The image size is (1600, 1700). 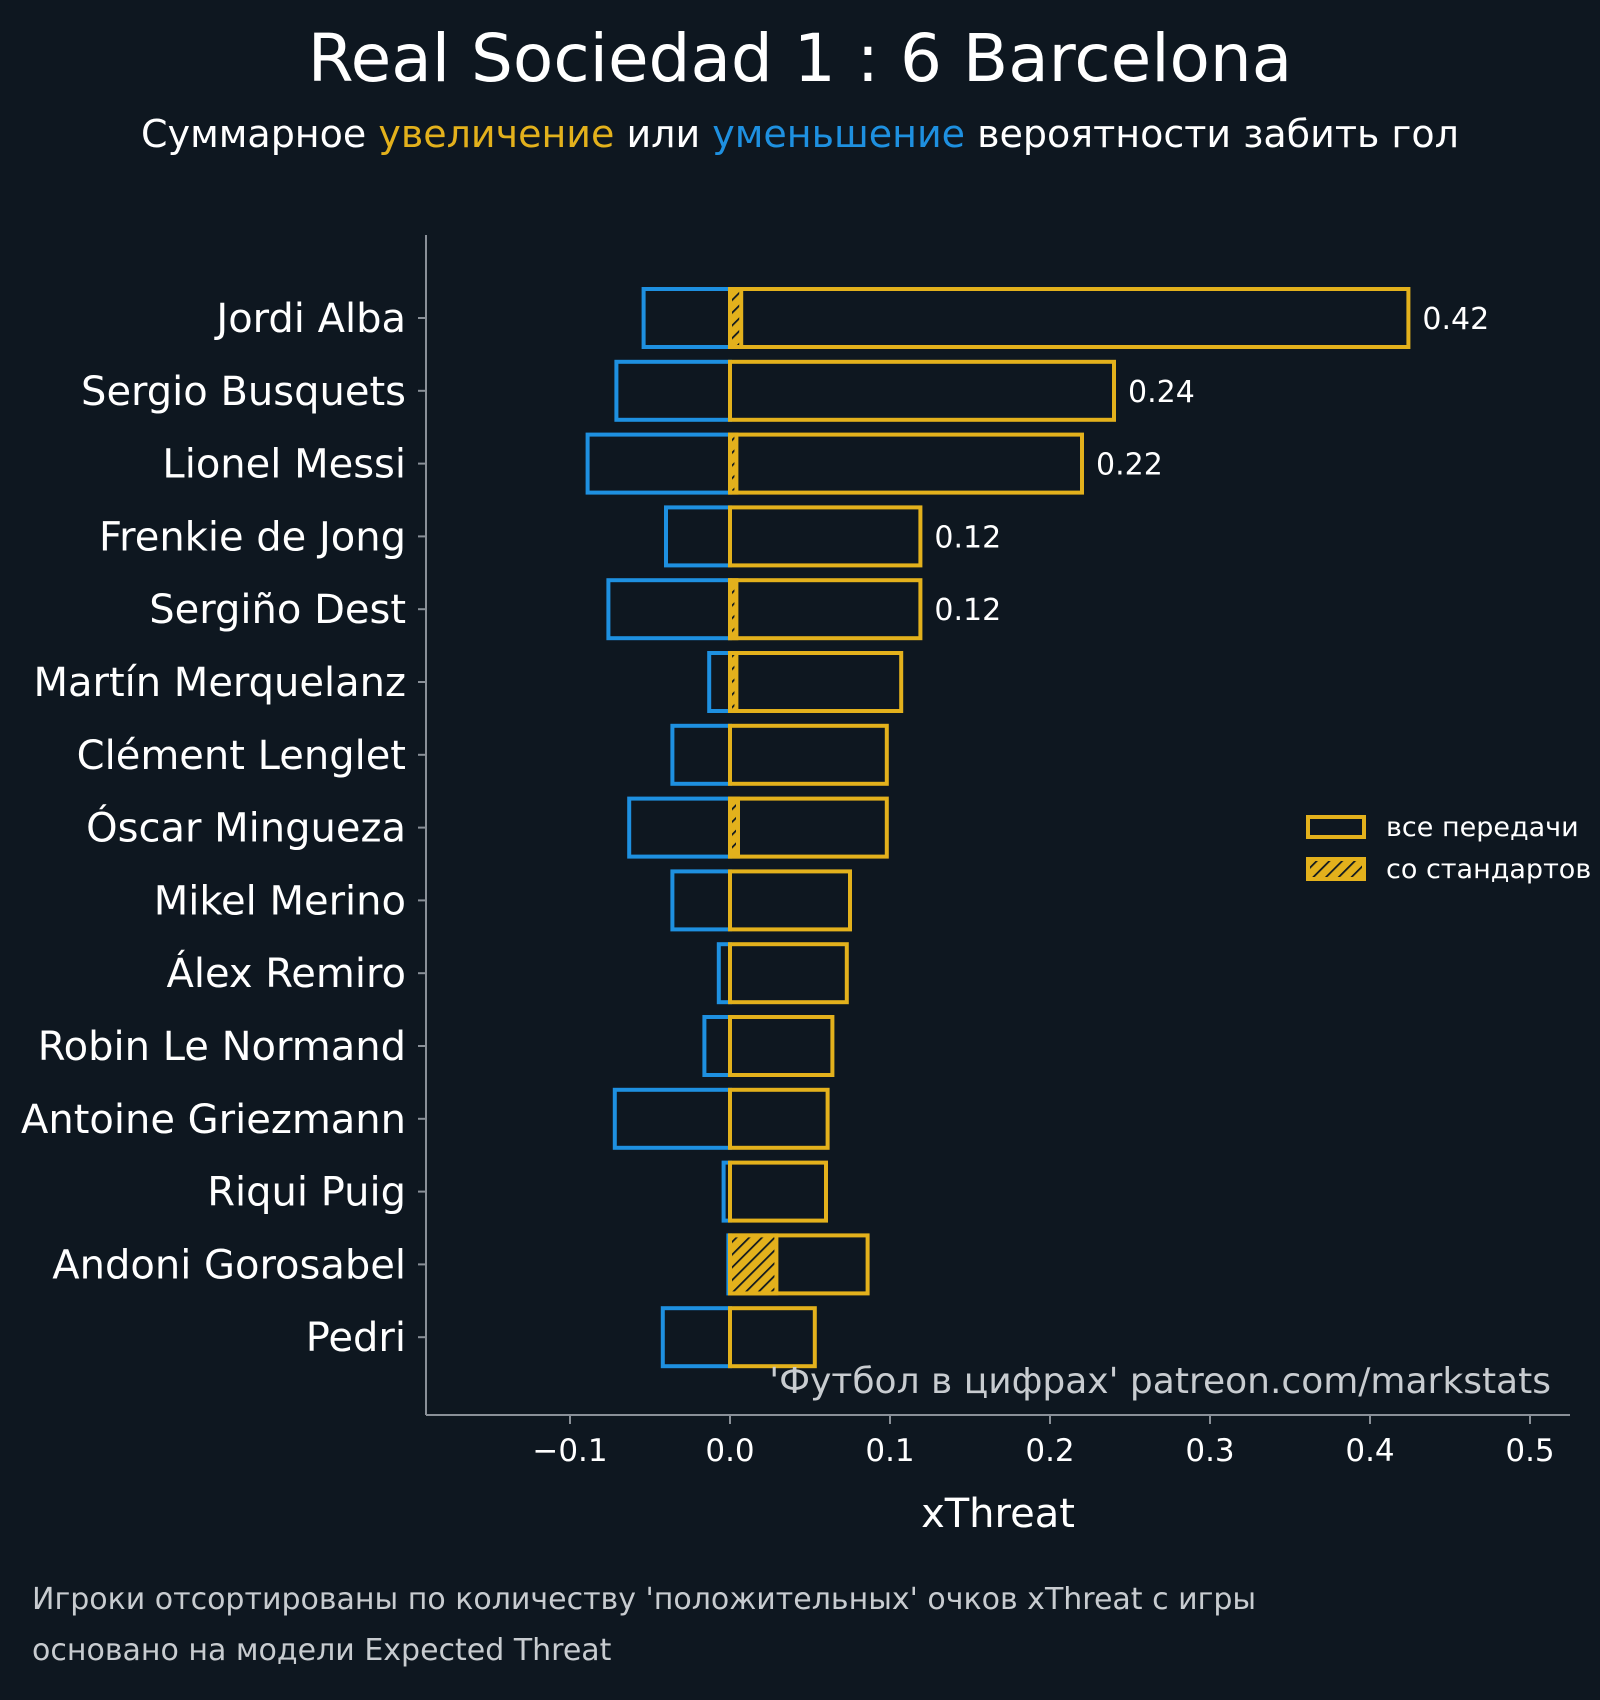 I want to click on value-label: 0.22, so click(x=1129, y=465).